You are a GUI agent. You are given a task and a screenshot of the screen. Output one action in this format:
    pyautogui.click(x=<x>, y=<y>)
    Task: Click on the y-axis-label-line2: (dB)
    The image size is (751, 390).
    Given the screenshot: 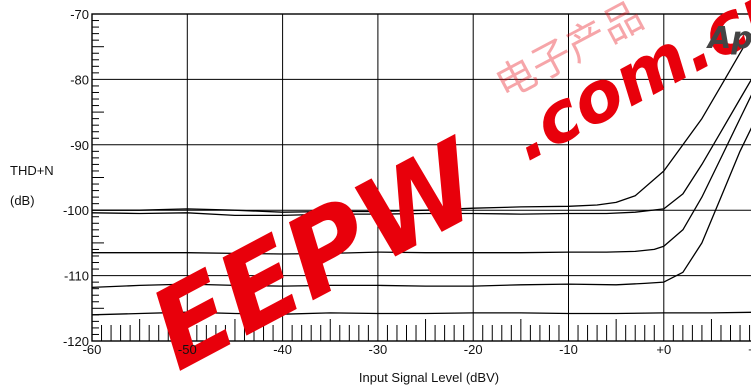 What is the action you would take?
    pyautogui.click(x=22, y=200)
    